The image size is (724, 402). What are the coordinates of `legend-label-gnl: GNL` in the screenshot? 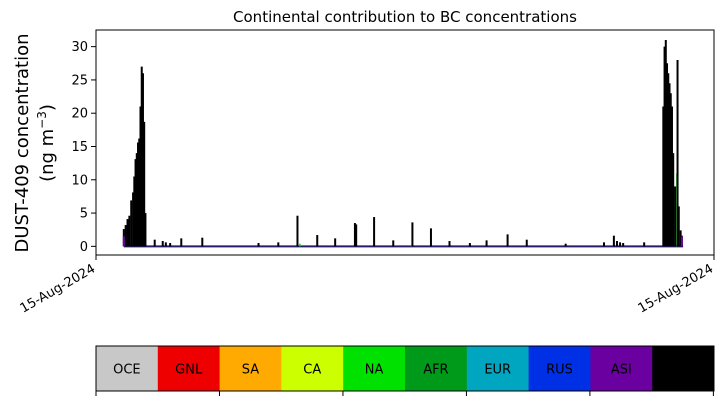 It's located at (189, 370).